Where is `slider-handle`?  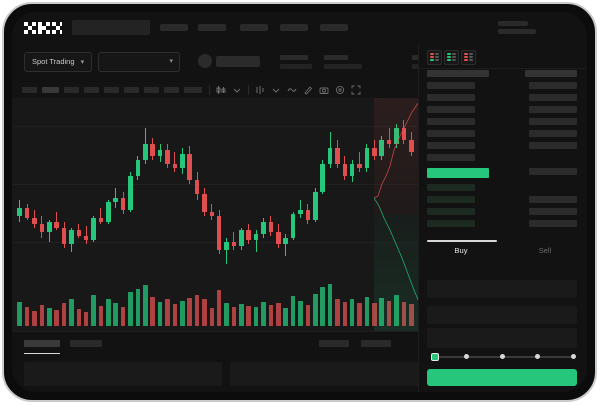 slider-handle is located at coordinates (435, 356).